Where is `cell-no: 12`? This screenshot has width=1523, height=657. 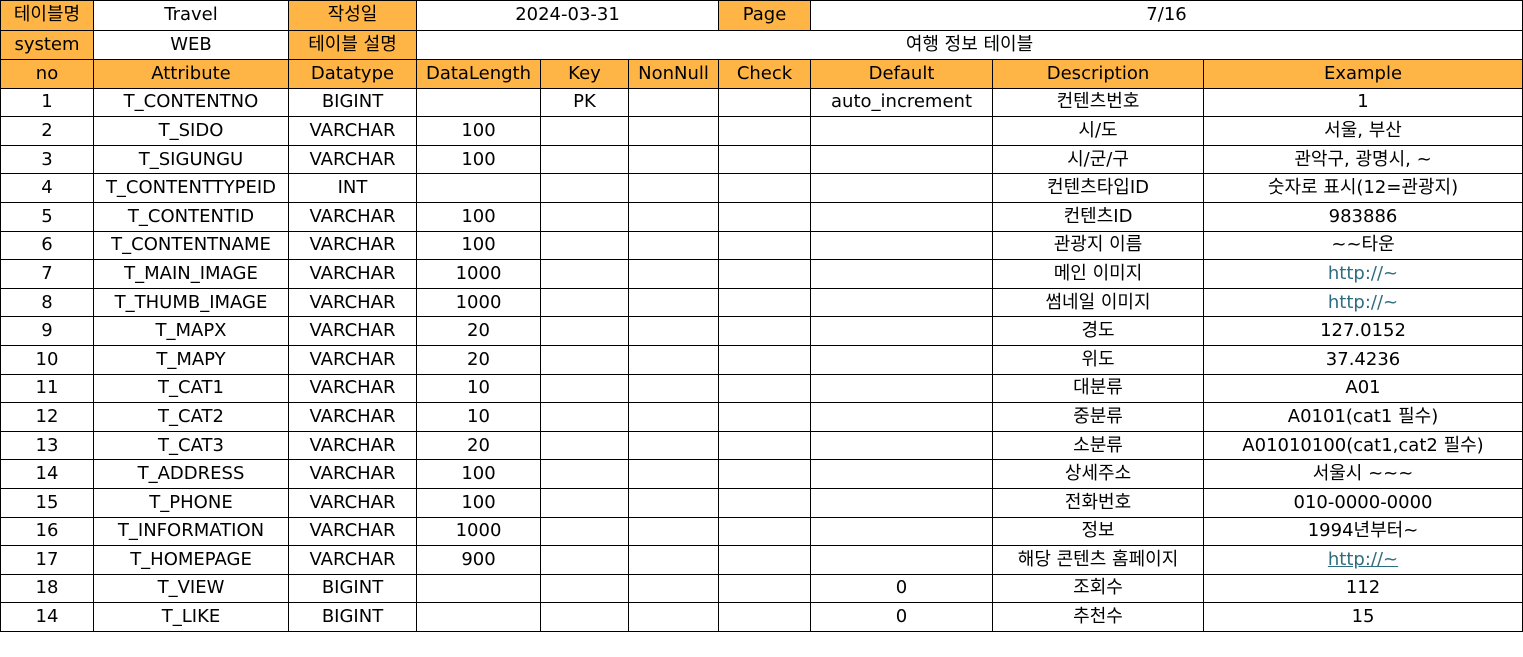 cell-no: 12 is located at coordinates (47, 417).